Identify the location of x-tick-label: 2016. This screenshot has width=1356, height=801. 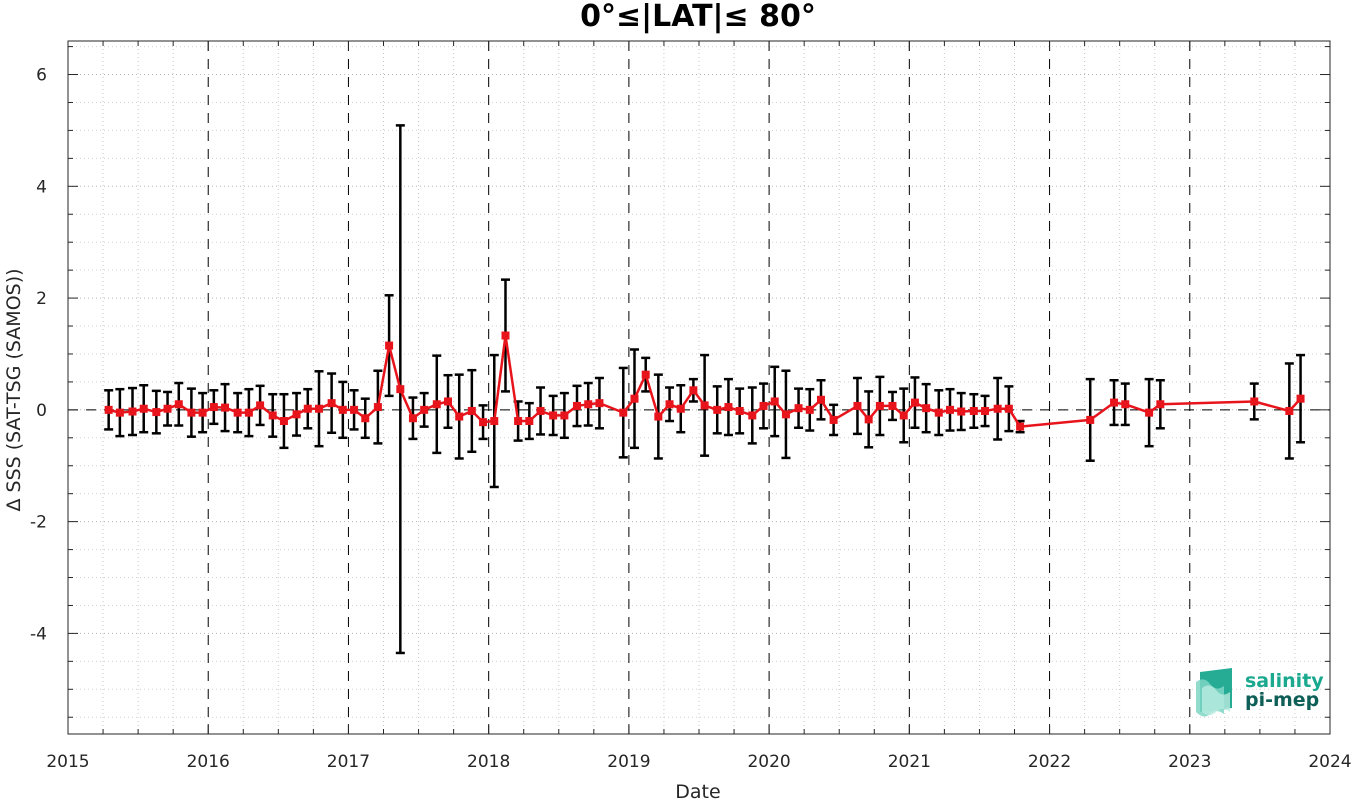
(208, 762).